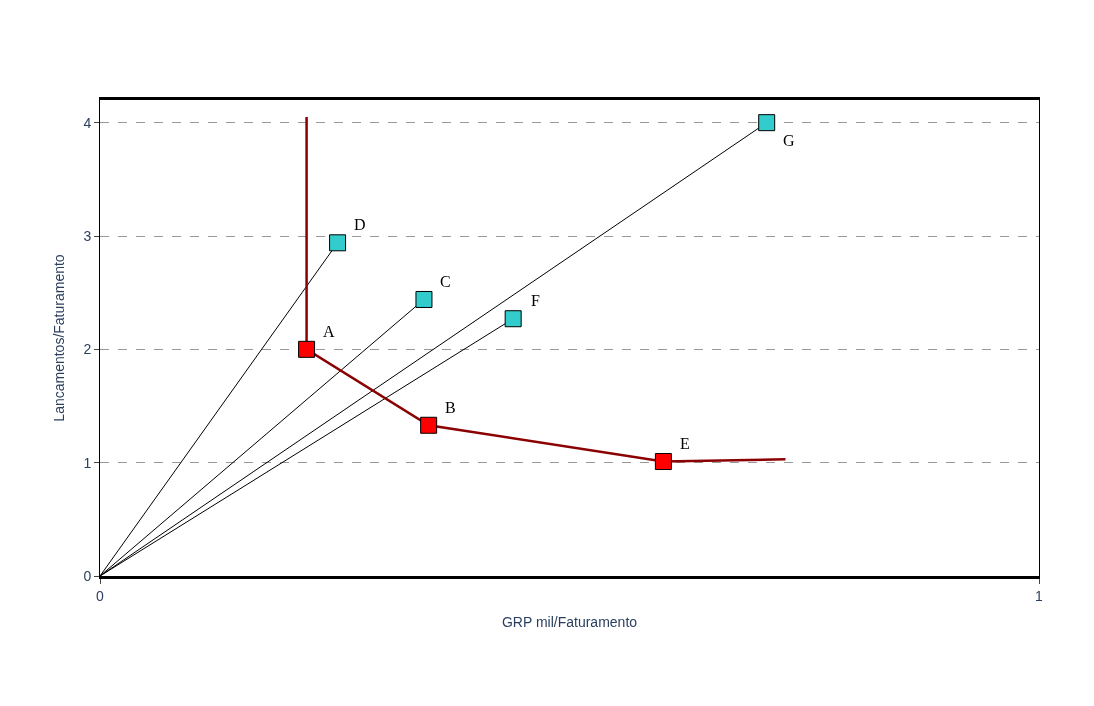 The height and width of the screenshot is (706, 1094). I want to click on y-tick-label: 4, so click(87, 122).